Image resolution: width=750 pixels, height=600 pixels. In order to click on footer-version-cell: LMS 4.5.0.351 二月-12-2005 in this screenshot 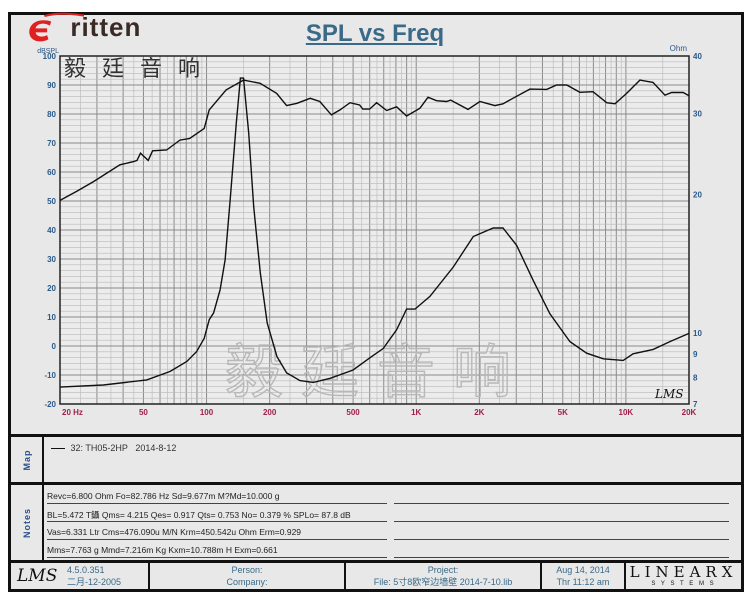, I will do `click(80, 576)`.